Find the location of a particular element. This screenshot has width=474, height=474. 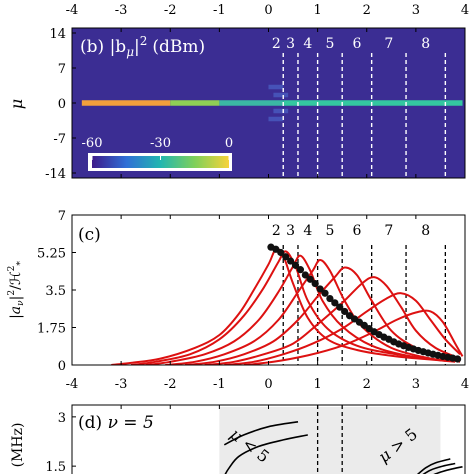

colorbar-gradient is located at coordinates (160, 162).